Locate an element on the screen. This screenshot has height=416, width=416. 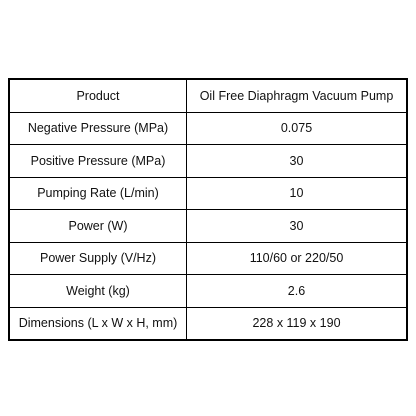
table-row: Negative Pressure (MPa) 0.075 is located at coordinates (208, 128).